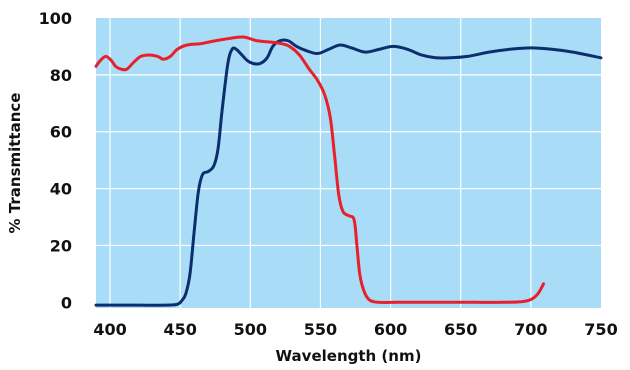 This screenshot has height=370, width=630. What do you see at coordinates (61, 245) in the screenshot?
I see `y-tick-label: 20` at bounding box center [61, 245].